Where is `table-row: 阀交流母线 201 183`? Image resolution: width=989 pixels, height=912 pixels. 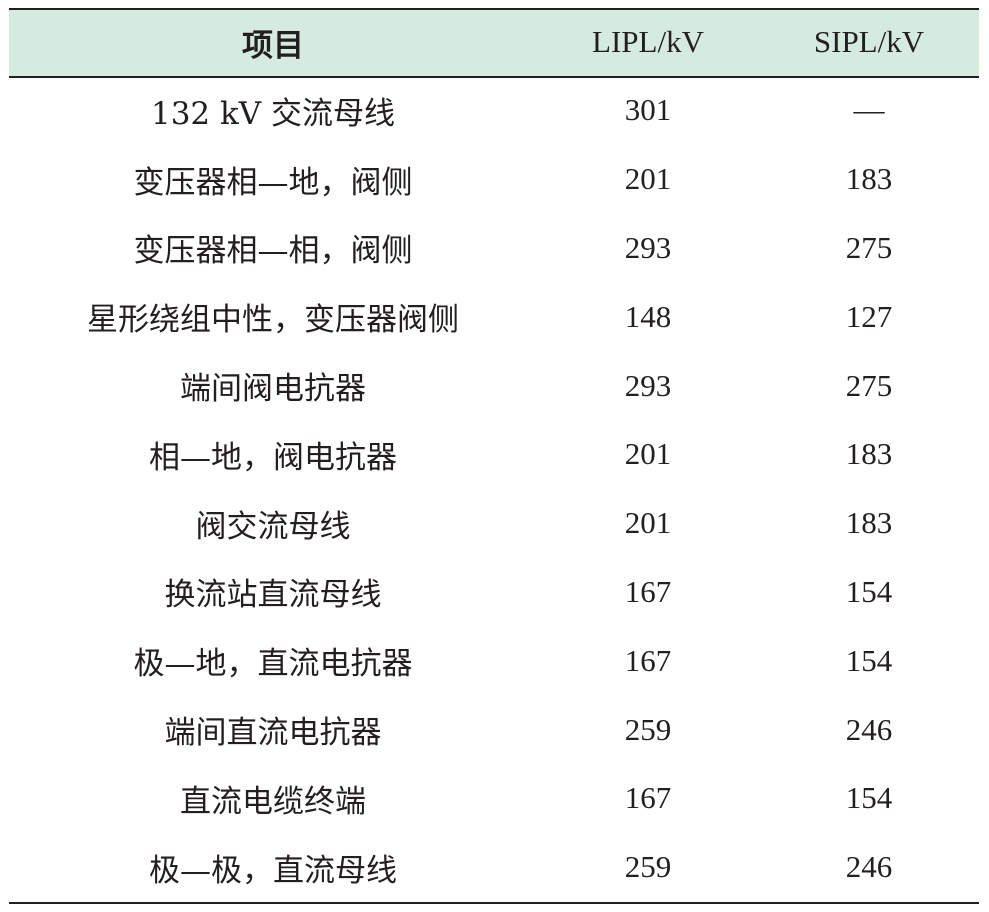 table-row: 阀交流母线 201 183 is located at coordinates (494, 523).